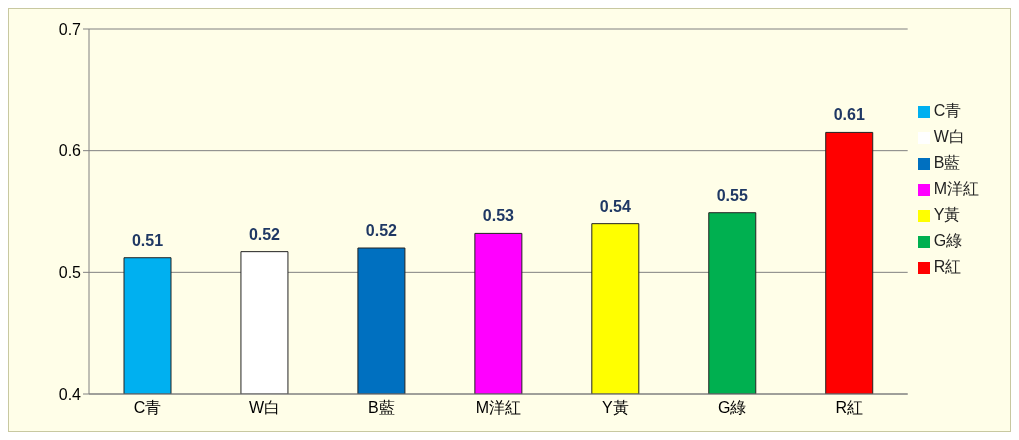 This screenshot has width=1019, height=440. What do you see at coordinates (732, 408) in the screenshot?
I see `x-tick-label: G綠` at bounding box center [732, 408].